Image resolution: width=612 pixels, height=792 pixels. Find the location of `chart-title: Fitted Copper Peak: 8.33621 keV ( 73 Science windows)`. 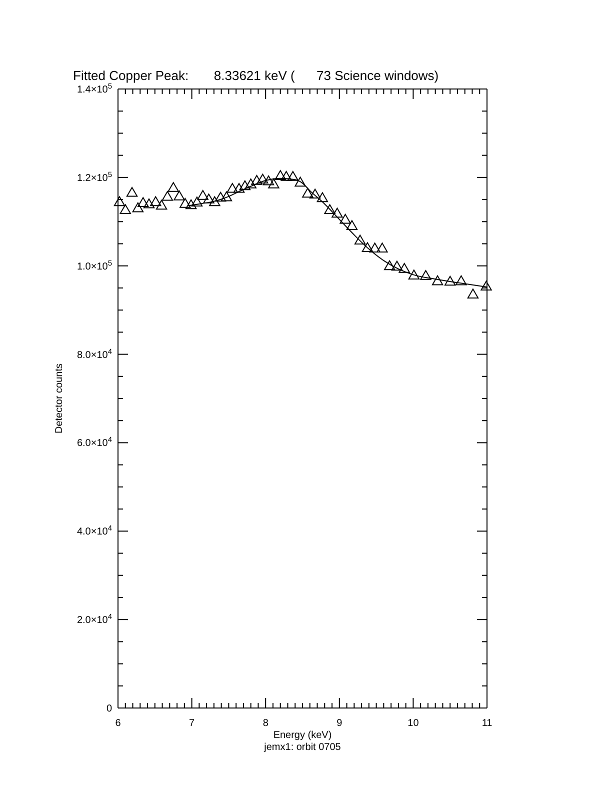

chart-title: Fitted Copper Peak: 8.33621 keV ( 73 Science windows) is located at coordinates (256, 75).